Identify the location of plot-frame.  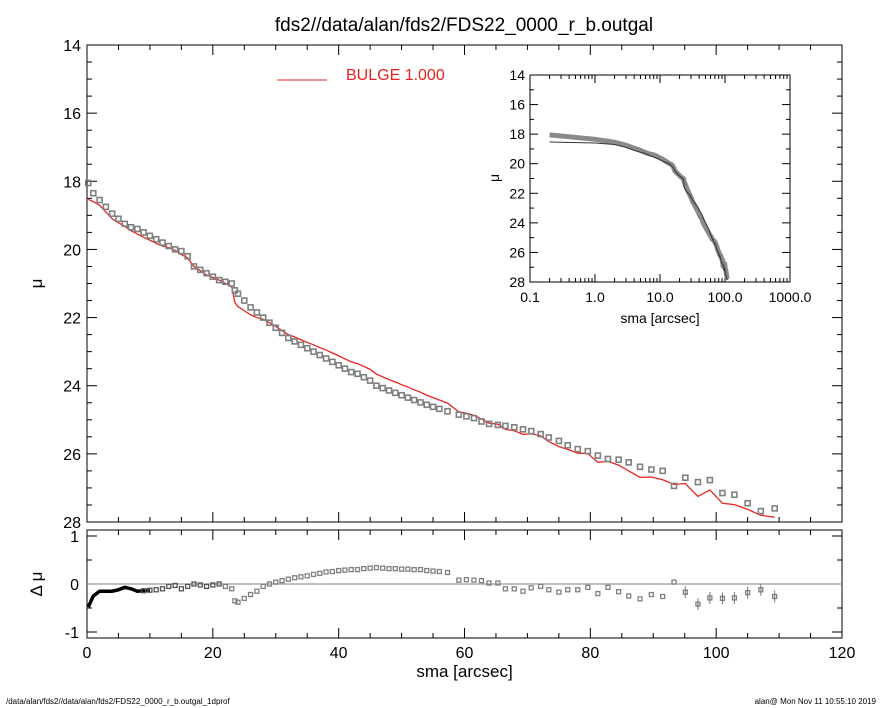
(660, 178).